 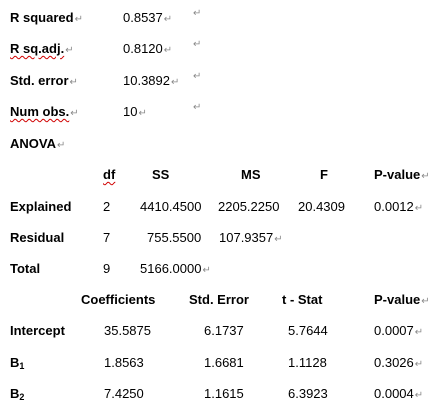 I want to click on coef-b1-p: 0.3026↵, so click(x=399, y=362).